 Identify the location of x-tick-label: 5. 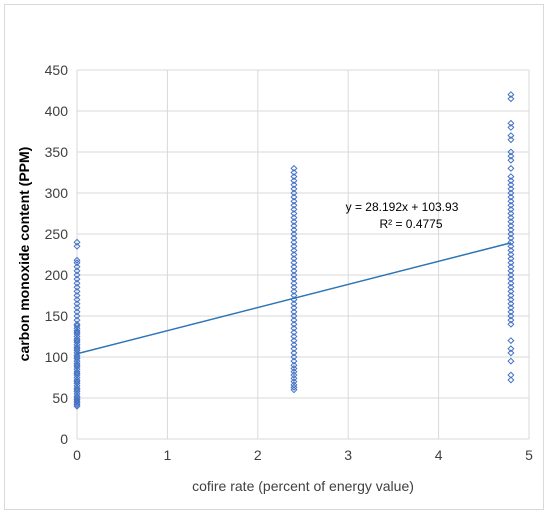
(529, 455).